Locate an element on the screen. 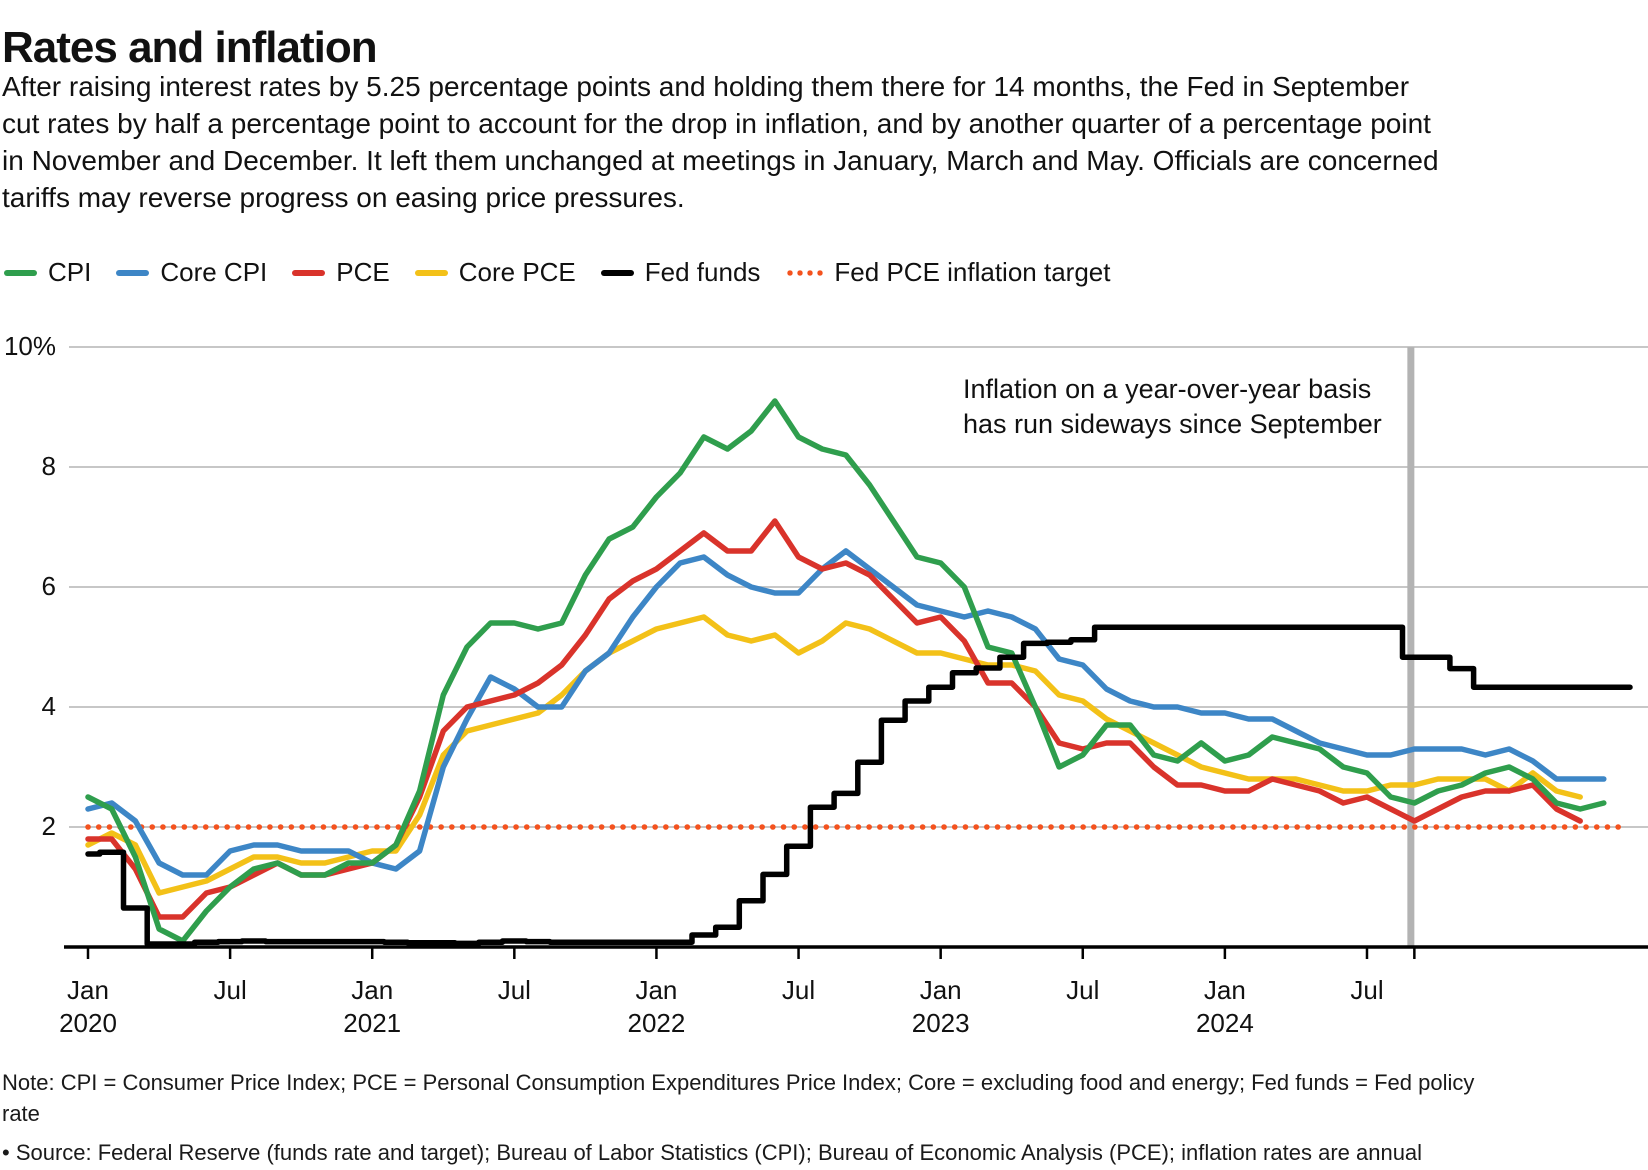 This screenshot has width=1648, height=1170. legend-label: Core PCE is located at coordinates (517, 272).